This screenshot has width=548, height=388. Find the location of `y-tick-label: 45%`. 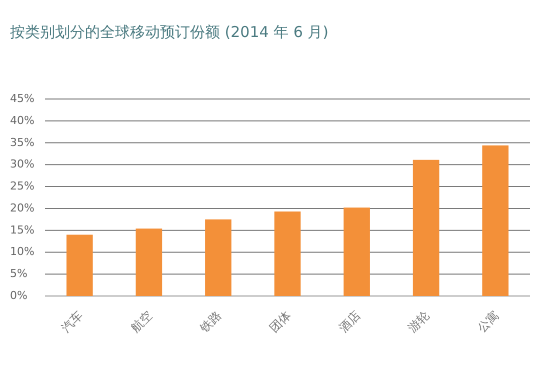

y-tick-label: 45% is located at coordinates (22, 99).